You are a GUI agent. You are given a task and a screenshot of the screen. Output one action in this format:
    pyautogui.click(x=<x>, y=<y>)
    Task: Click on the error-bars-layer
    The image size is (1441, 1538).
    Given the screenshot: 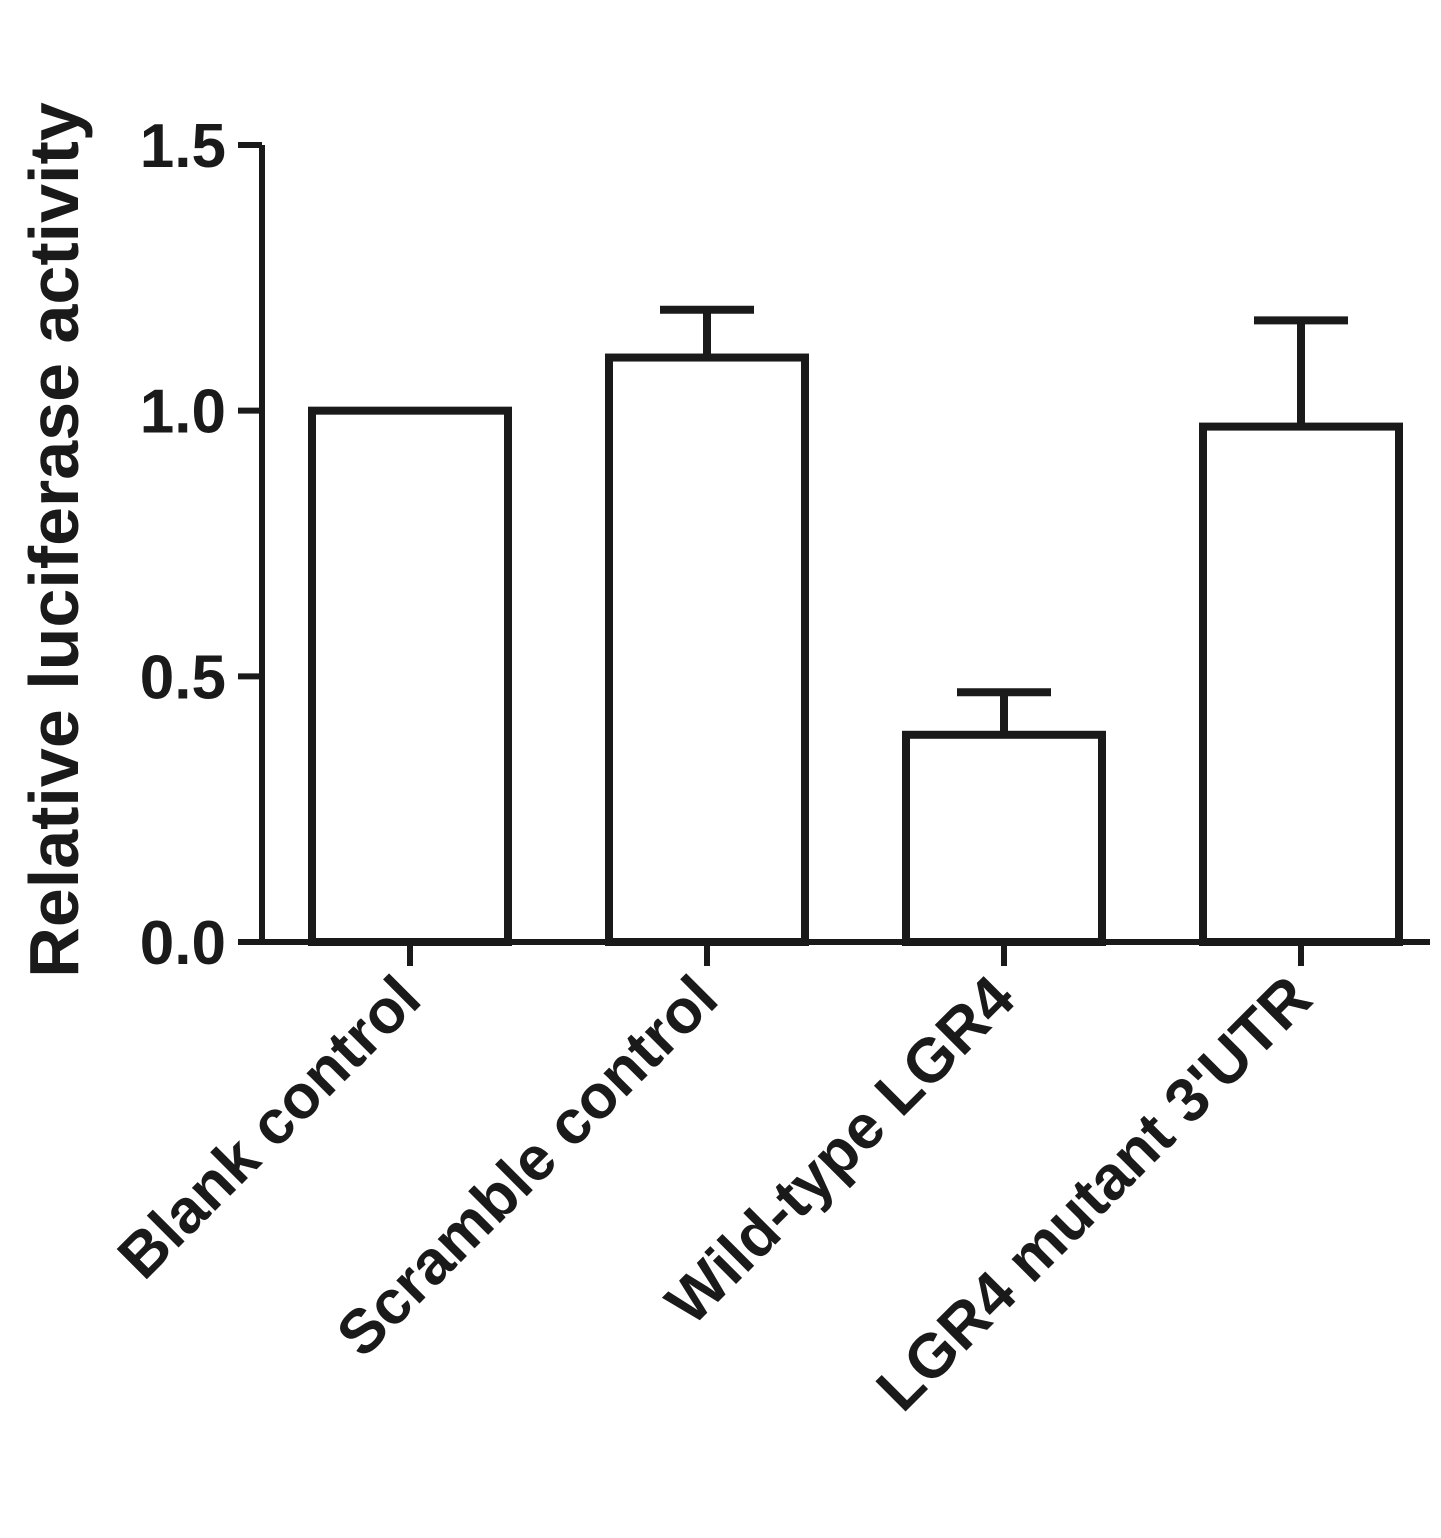 What is the action you would take?
    pyautogui.click(x=1004, y=520)
    